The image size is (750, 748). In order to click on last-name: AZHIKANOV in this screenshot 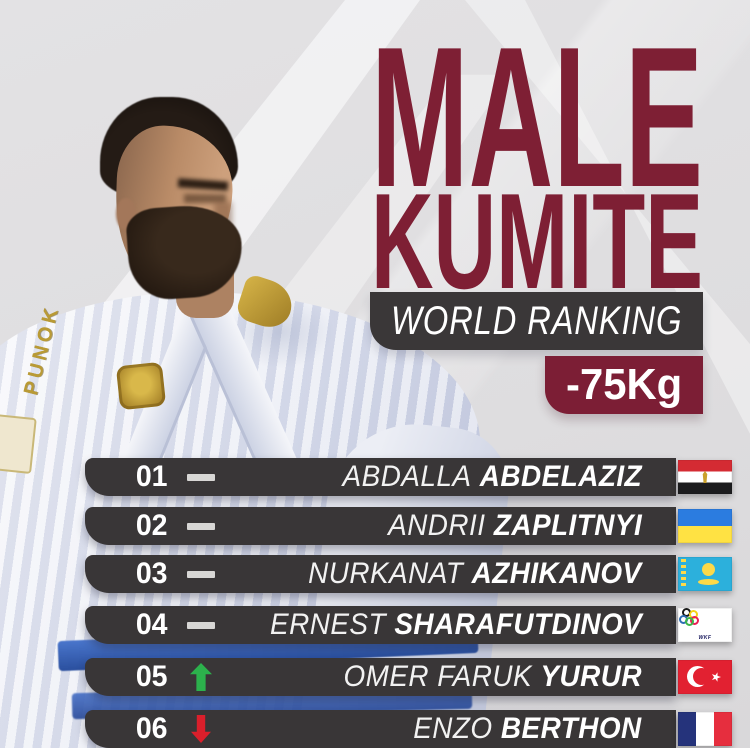, I will do `click(556, 573)`.